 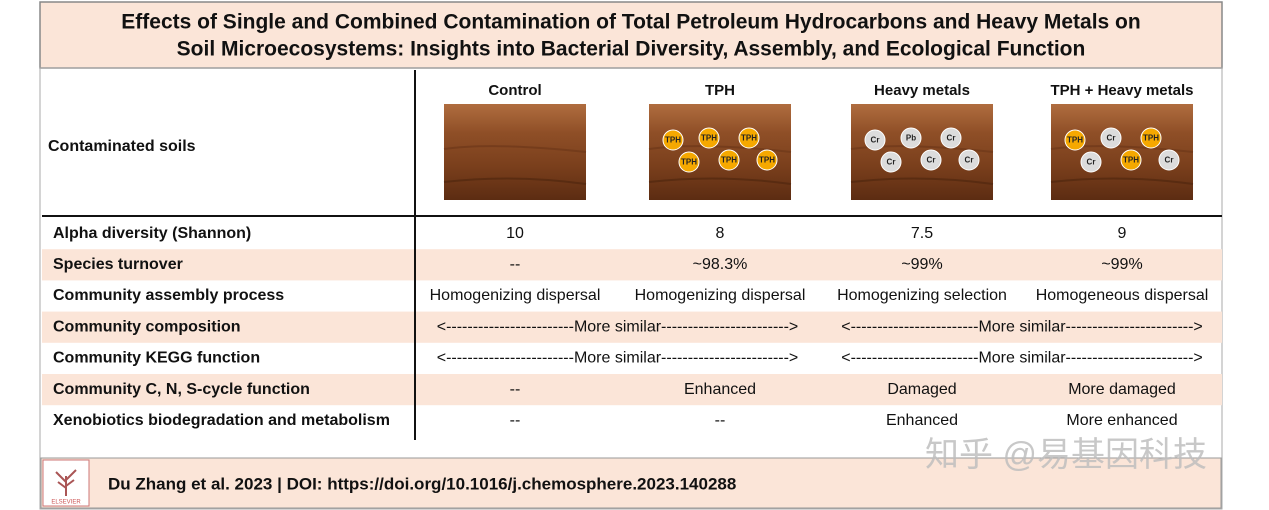 I want to click on row-label: Community assembly process, so click(x=168, y=295).